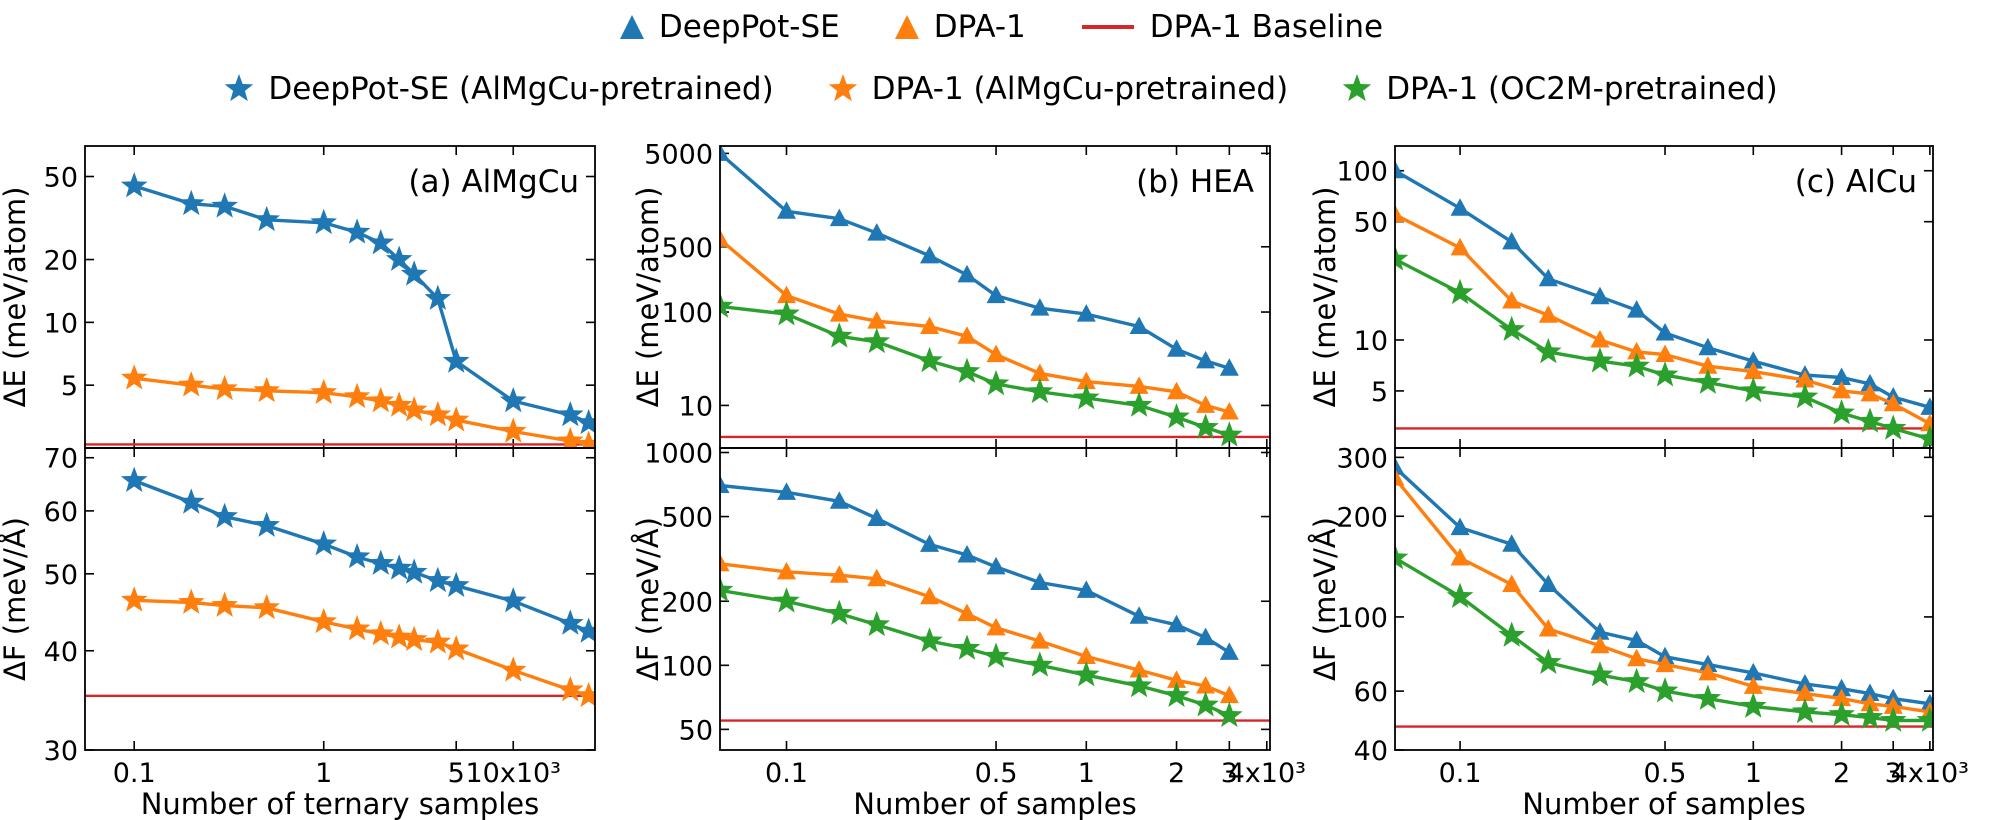  I want to click on legend-item-dpa1: DPA-1, so click(959, 27).